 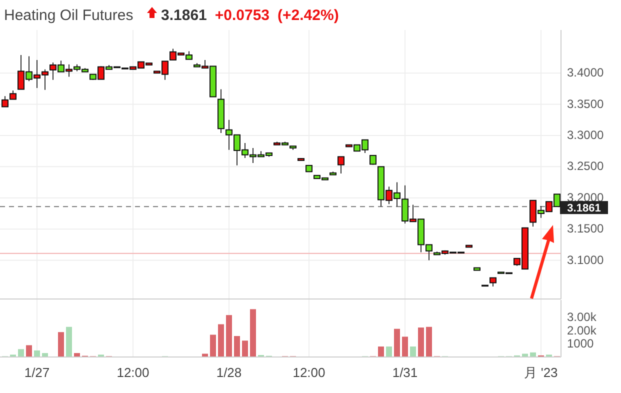 What do you see at coordinates (585, 103) in the screenshot?
I see `y-tick-label: 3.3500` at bounding box center [585, 103].